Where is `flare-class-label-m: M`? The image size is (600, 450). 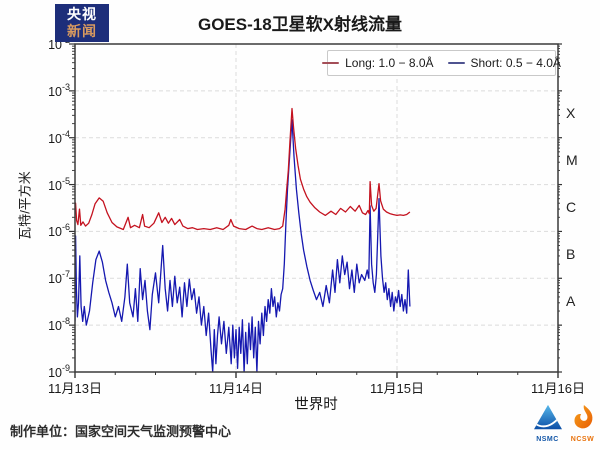
flare-class-label-m: M is located at coordinates (572, 160).